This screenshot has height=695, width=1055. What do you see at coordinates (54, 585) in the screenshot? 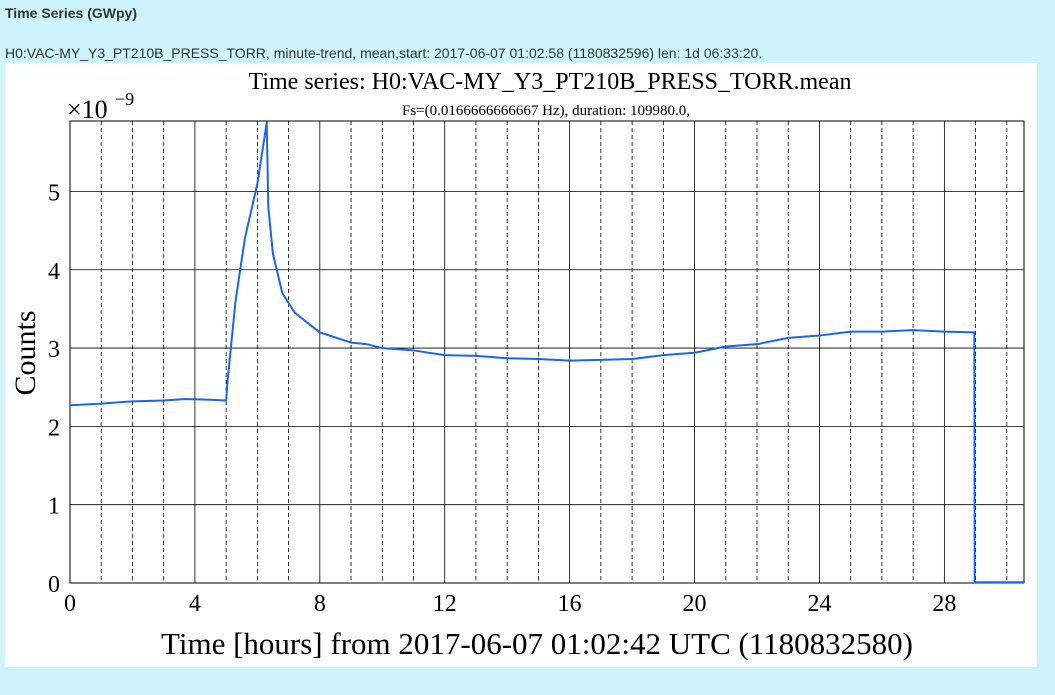
I see `y-tick-label: 0` at bounding box center [54, 585].